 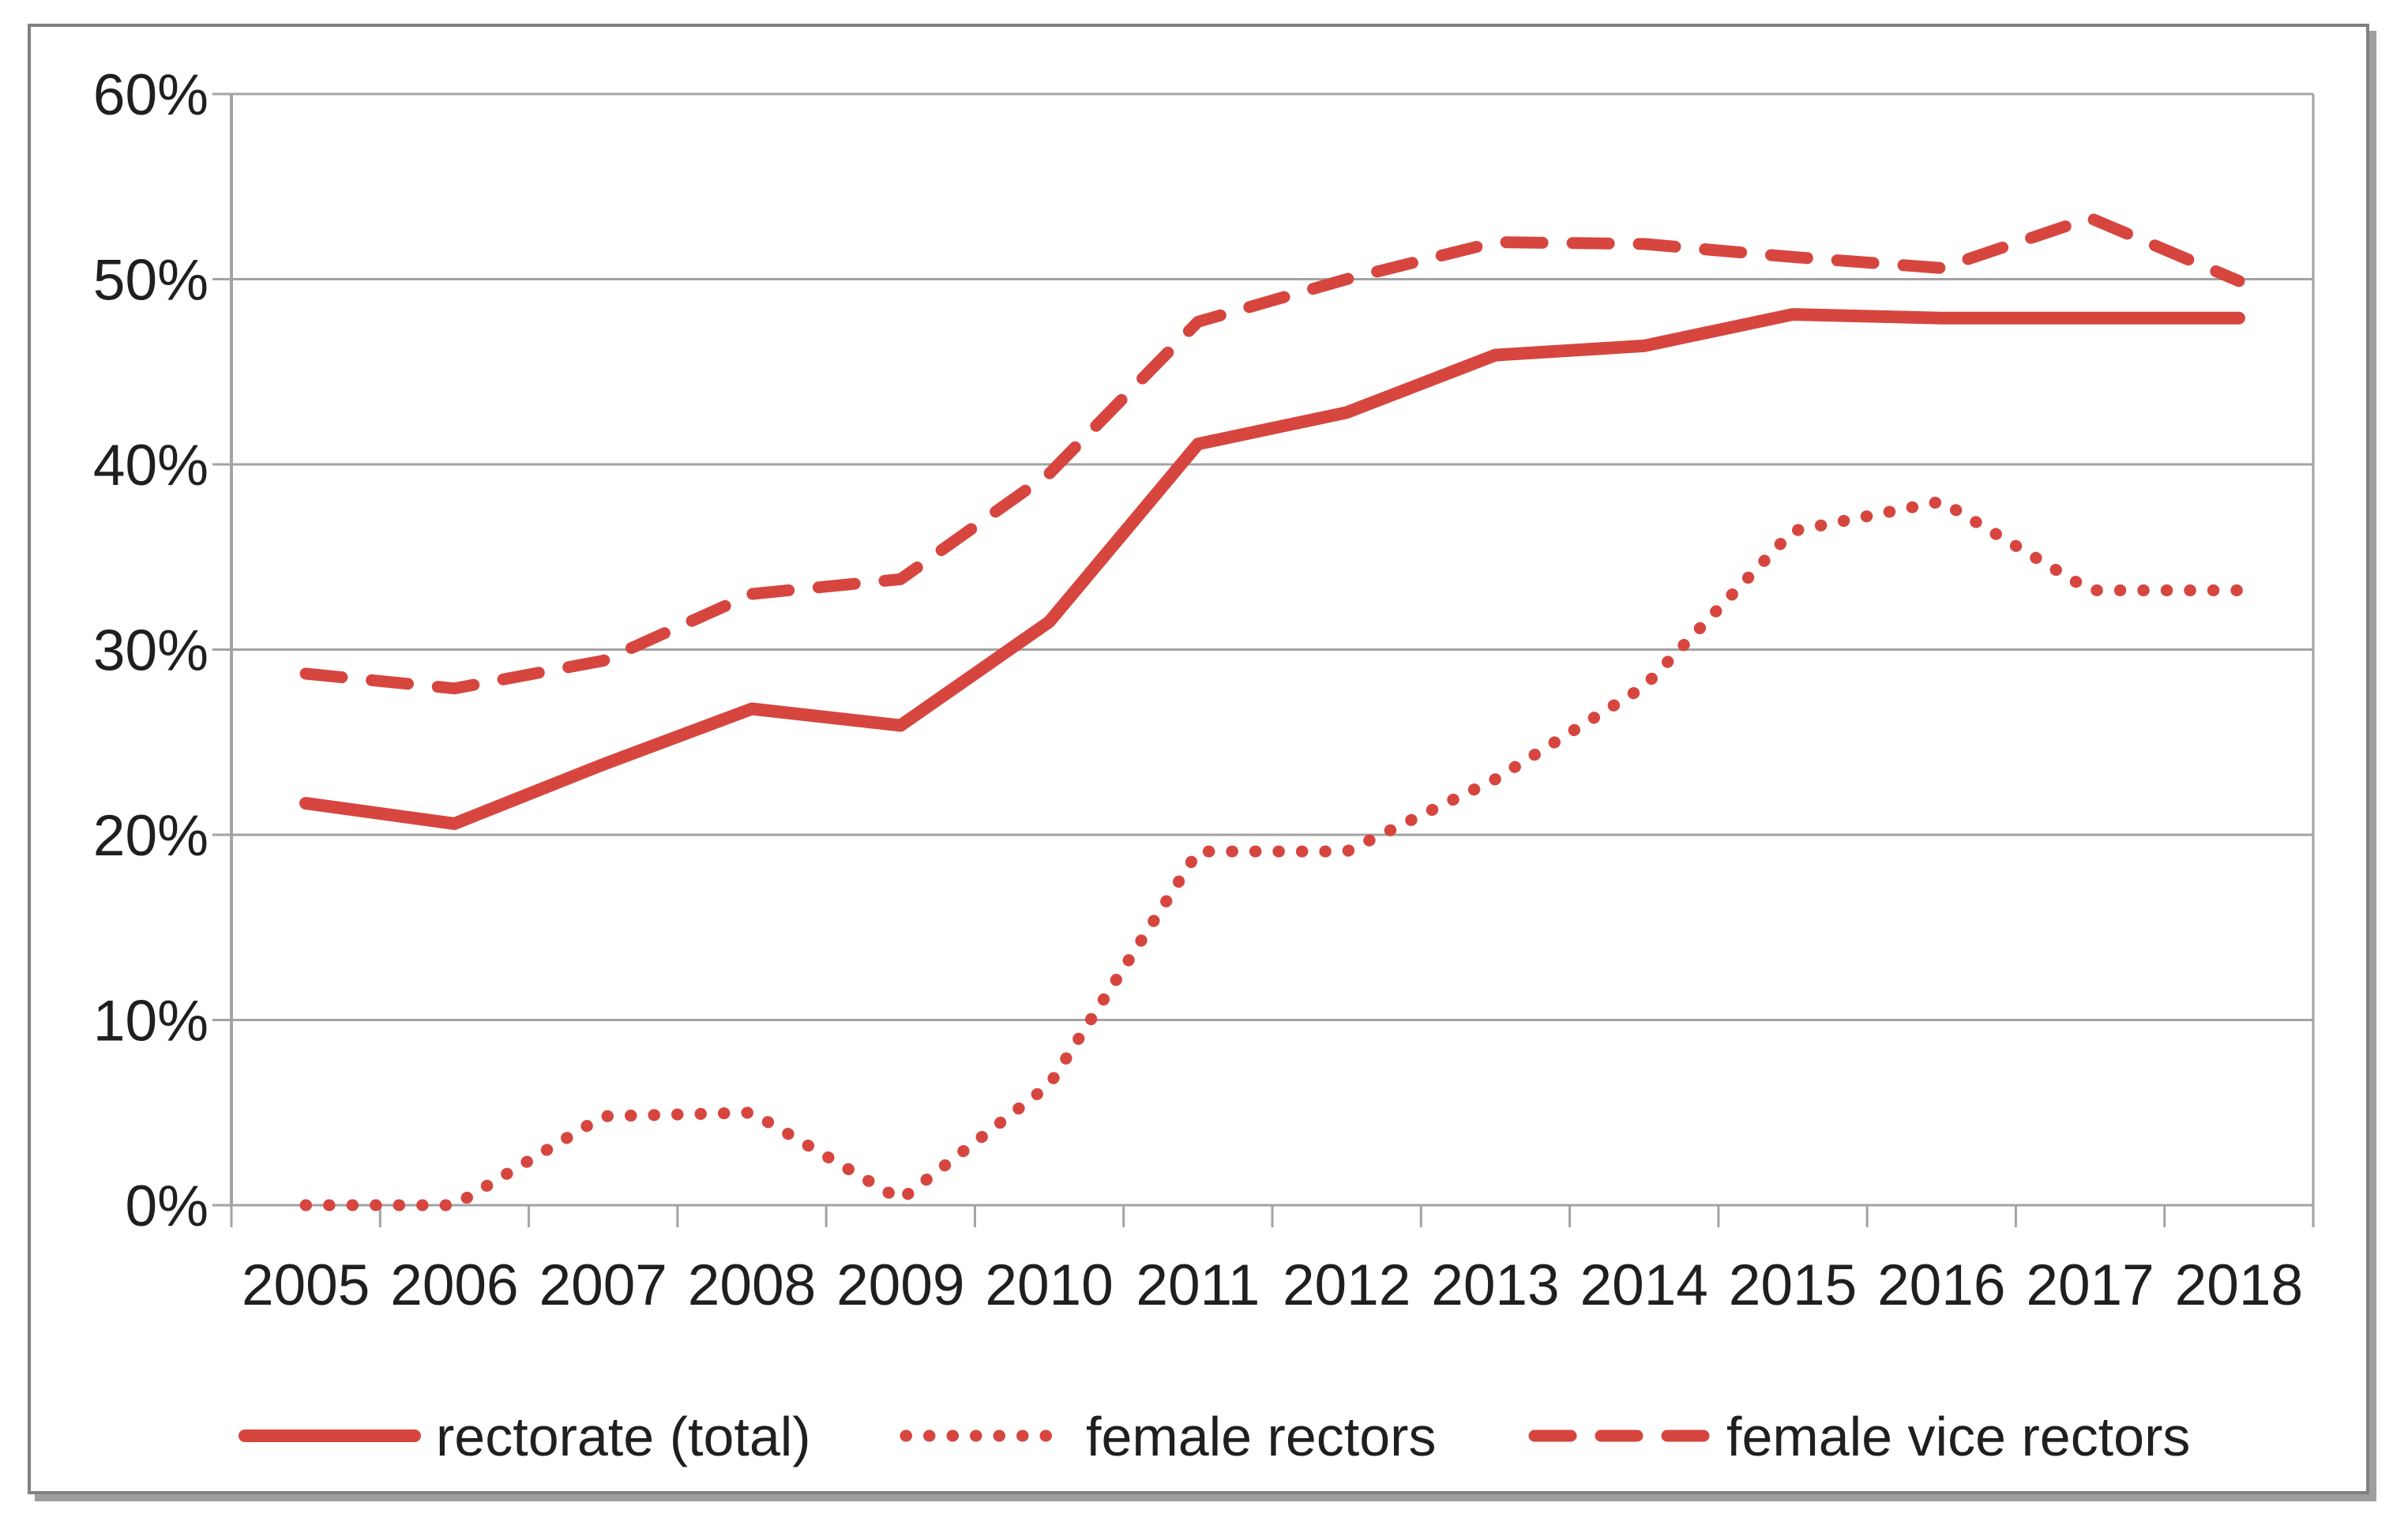 I want to click on y-axis-label-60: 60%, so click(x=150, y=95).